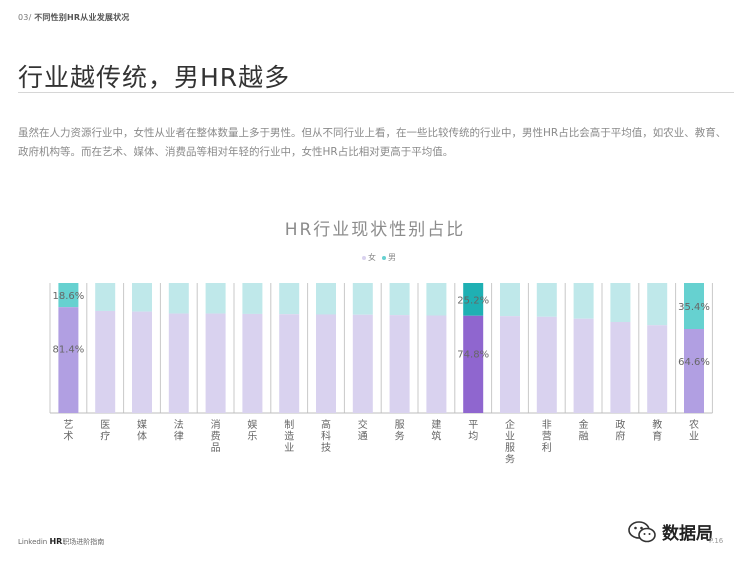 The height and width of the screenshot is (563, 750). I want to click on x-tick-label-13: 营, so click(547, 436).